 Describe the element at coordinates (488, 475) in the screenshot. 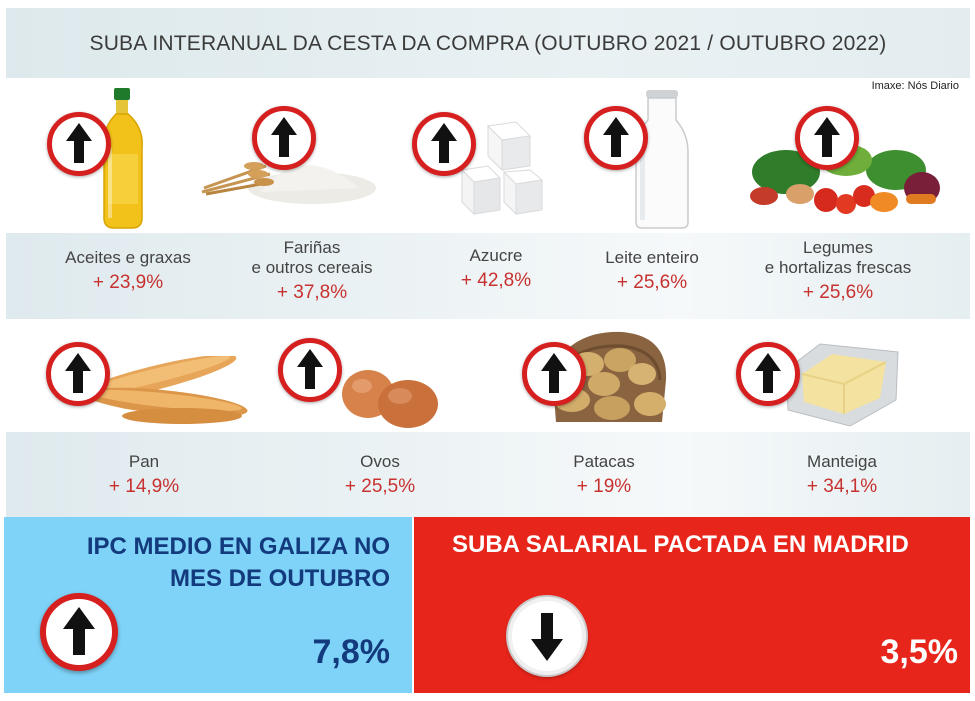

I see `row2-label-band` at that location.